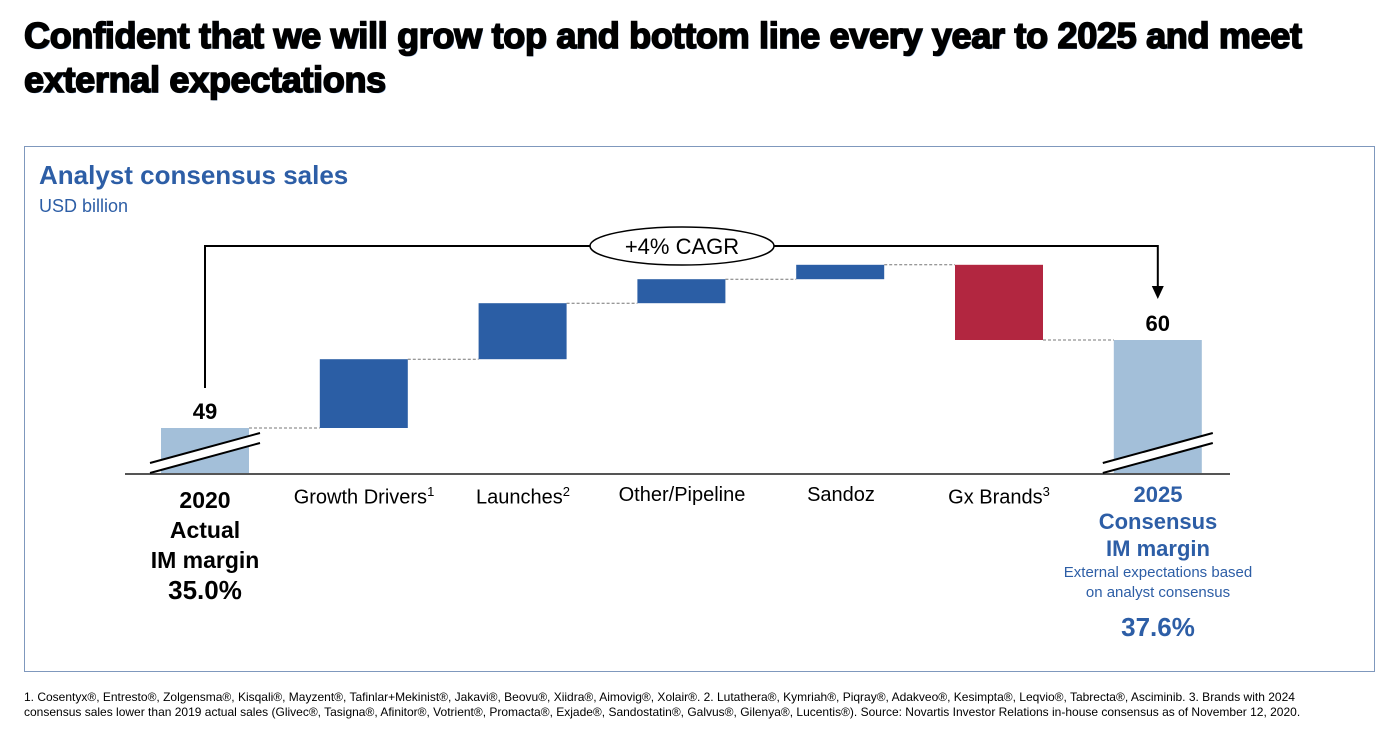 Image resolution: width=1383 pixels, height=734 pixels. What do you see at coordinates (1158, 323) in the screenshot?
I see `data-label-end: 60` at bounding box center [1158, 323].